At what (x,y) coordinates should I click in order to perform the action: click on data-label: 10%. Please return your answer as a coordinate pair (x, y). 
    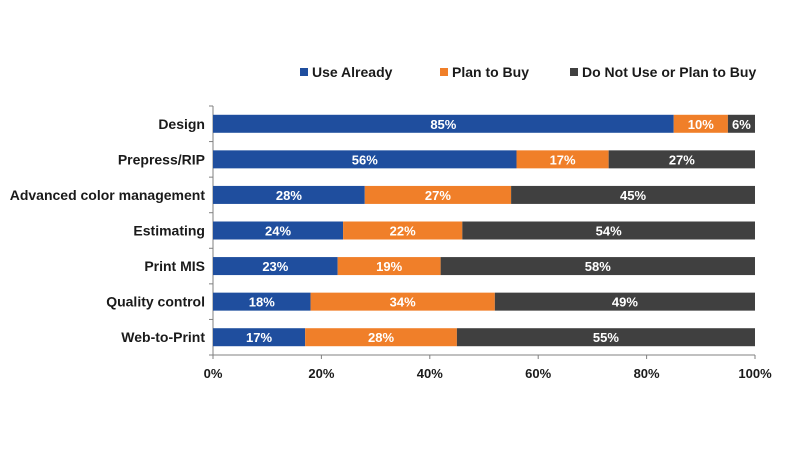
    Looking at the image, I should click on (701, 124).